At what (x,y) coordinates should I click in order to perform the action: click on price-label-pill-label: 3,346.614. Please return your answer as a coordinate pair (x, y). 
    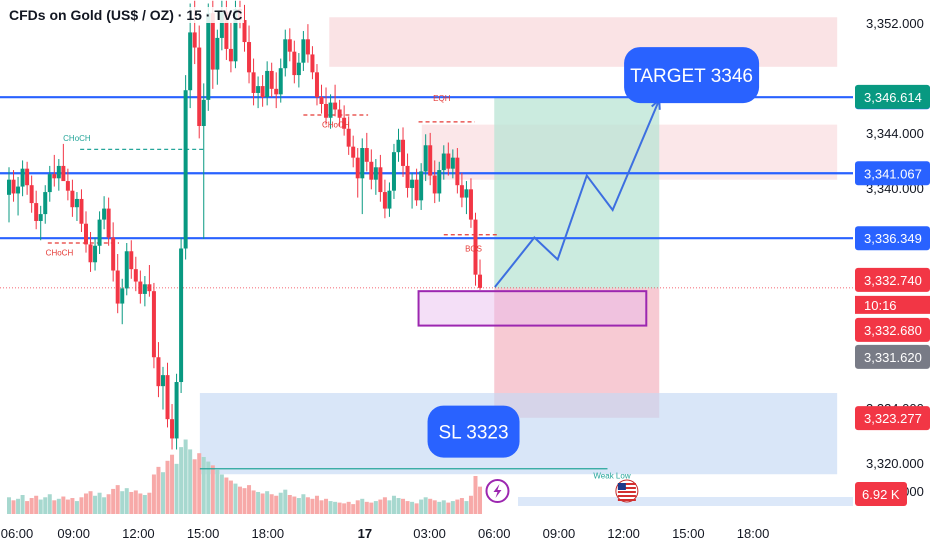
    Looking at the image, I should click on (893, 97).